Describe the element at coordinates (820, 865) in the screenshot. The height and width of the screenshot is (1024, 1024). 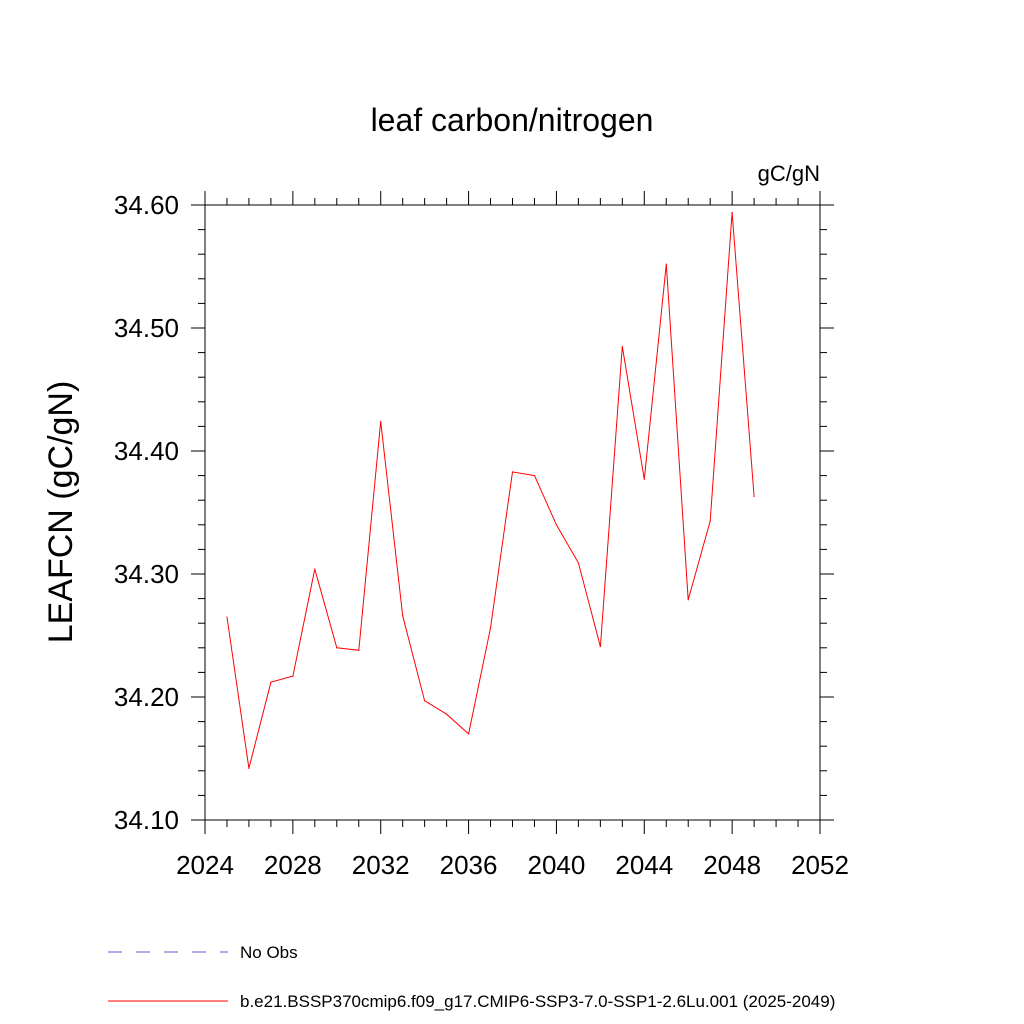
I see `x-tick-label: 2052` at that location.